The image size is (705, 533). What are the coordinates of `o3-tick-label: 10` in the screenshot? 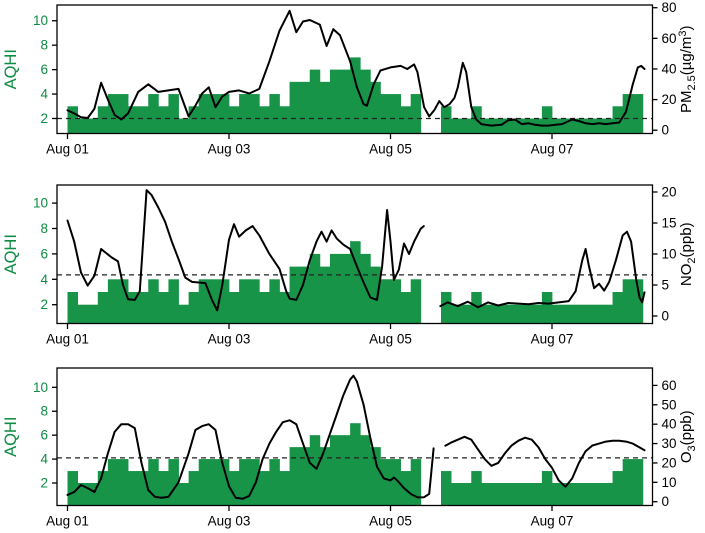 It's located at (669, 482).